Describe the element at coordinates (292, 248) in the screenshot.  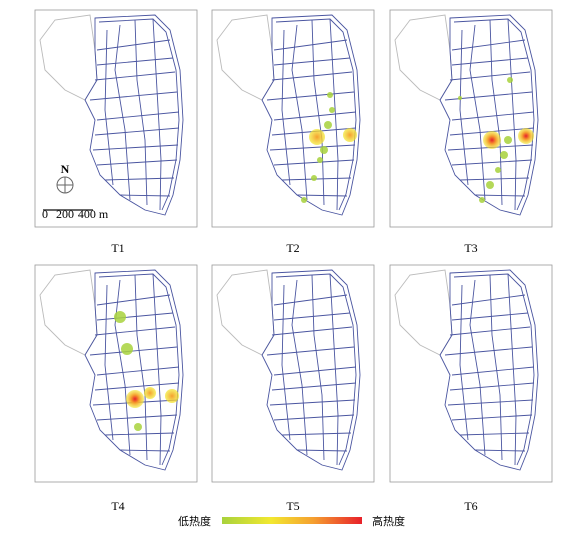
I see `panel-label: T2` at that location.